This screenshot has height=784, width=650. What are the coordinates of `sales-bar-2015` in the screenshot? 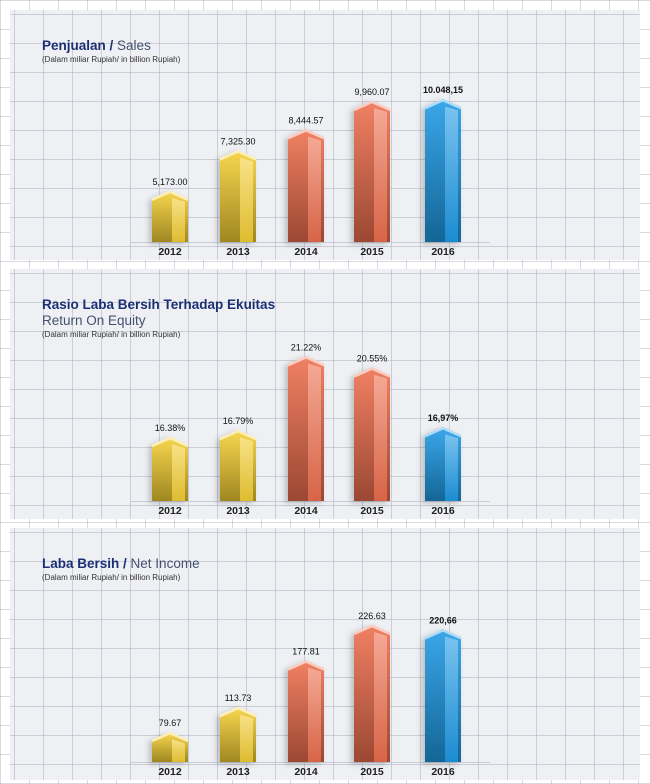 It's located at (372, 171).